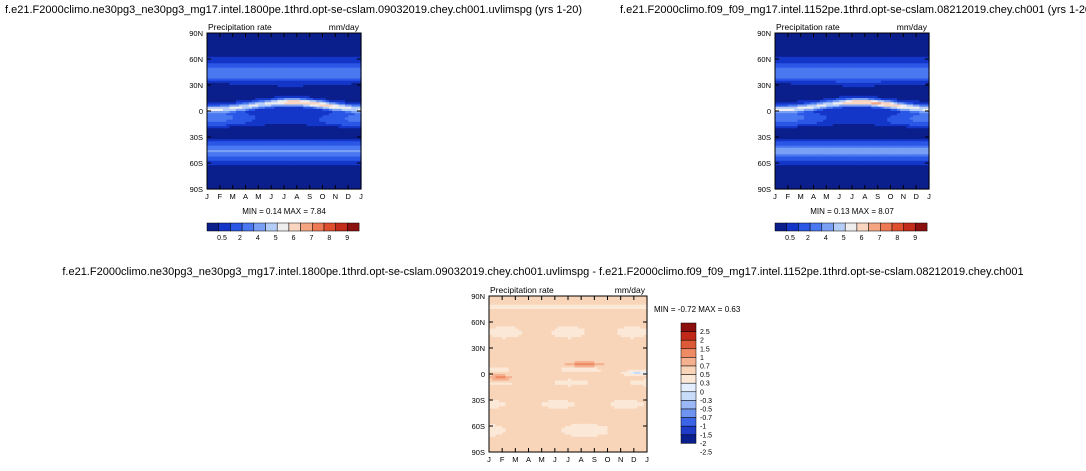 This screenshot has height=471, width=1086. What do you see at coordinates (276, 238) in the screenshot?
I see `legend-label: 5` at bounding box center [276, 238].